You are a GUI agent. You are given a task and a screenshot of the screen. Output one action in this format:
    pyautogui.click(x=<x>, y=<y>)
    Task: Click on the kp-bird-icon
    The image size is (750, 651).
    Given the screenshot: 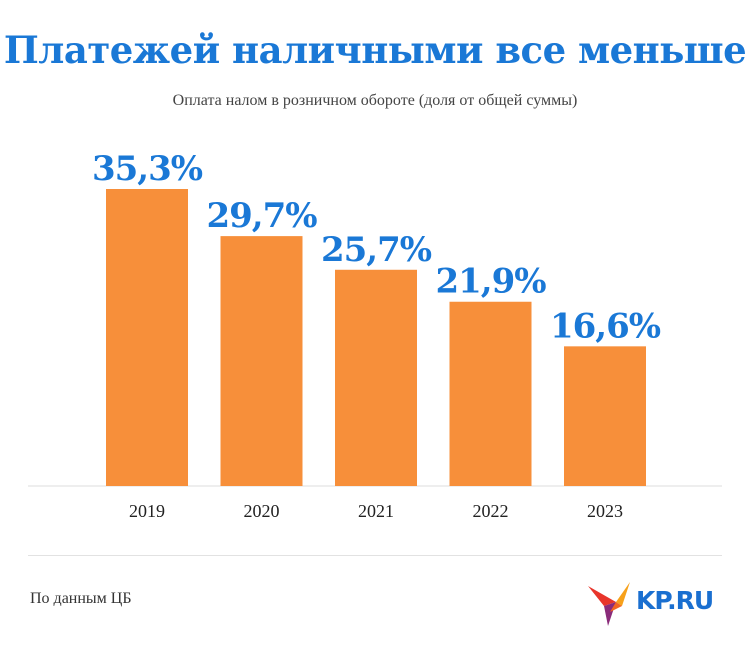 What is the action you would take?
    pyautogui.click(x=609, y=604)
    